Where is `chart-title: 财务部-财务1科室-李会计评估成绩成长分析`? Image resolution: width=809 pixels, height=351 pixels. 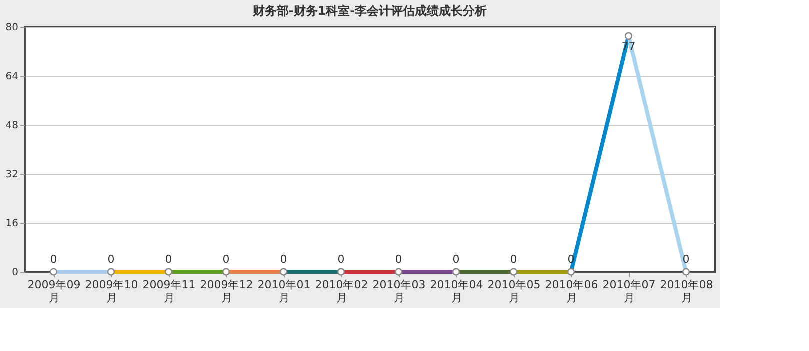 chart-title: 财务部-财务1科室-李会计评估成绩成长分析 is located at coordinates (370, 11).